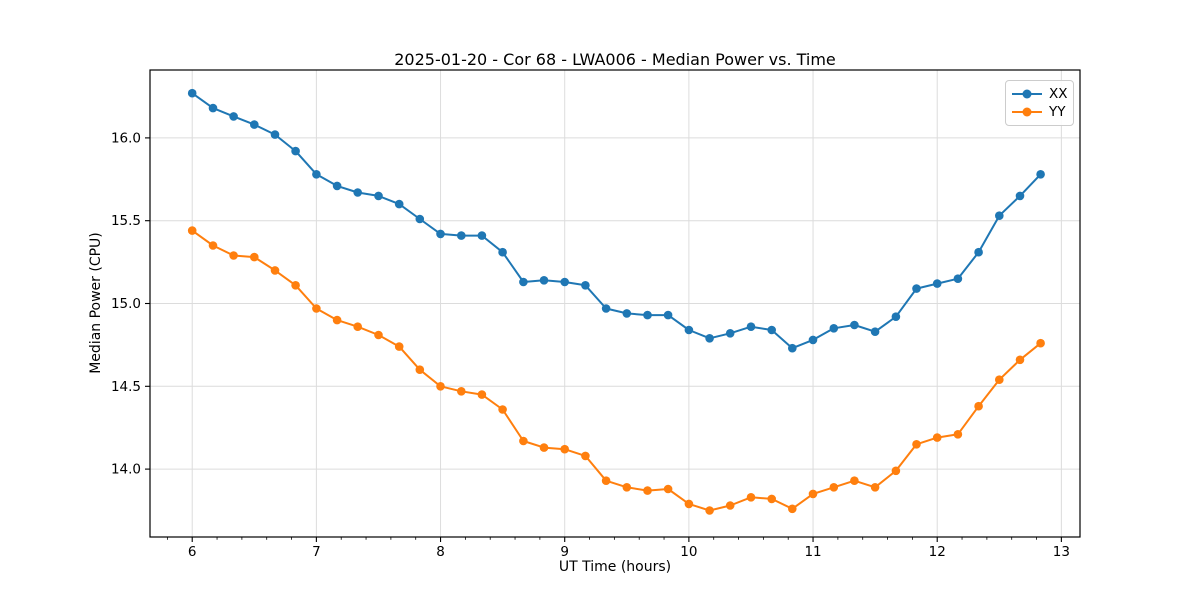 This screenshot has width=1200, height=600. I want to click on legend-line-sample-yy, so click(1027, 112).